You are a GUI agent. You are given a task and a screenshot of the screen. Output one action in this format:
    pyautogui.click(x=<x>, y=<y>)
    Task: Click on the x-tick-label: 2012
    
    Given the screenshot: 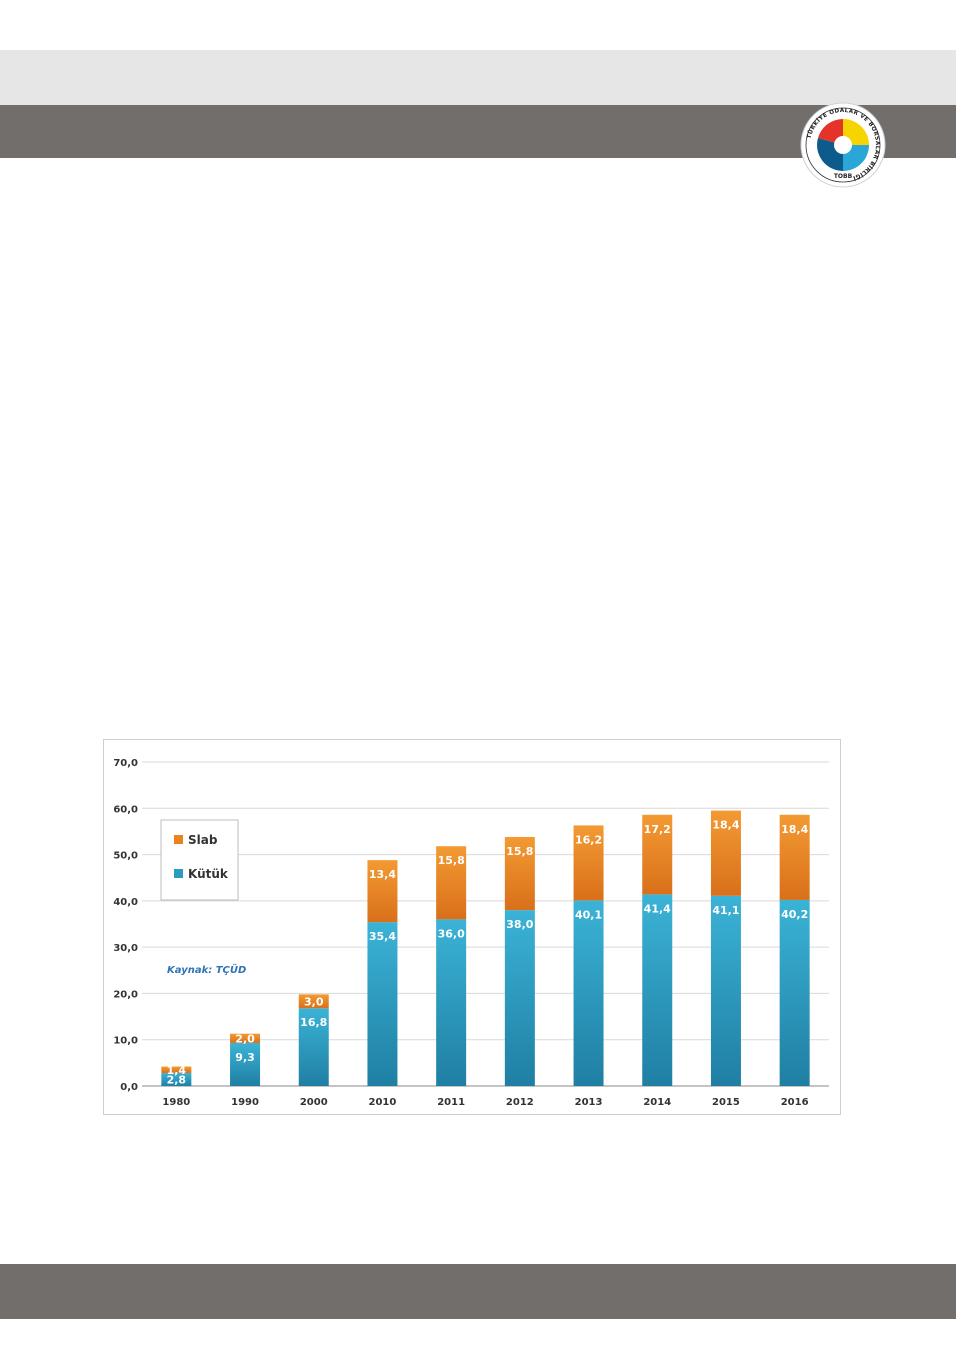 What is the action you would take?
    pyautogui.click(x=520, y=1102)
    